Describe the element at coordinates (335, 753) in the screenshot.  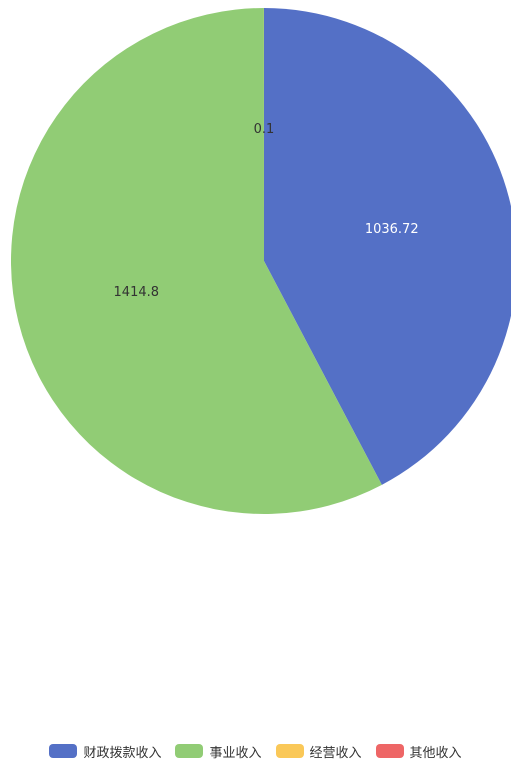
I see `legend-label-operating: 经营收入` at that location.